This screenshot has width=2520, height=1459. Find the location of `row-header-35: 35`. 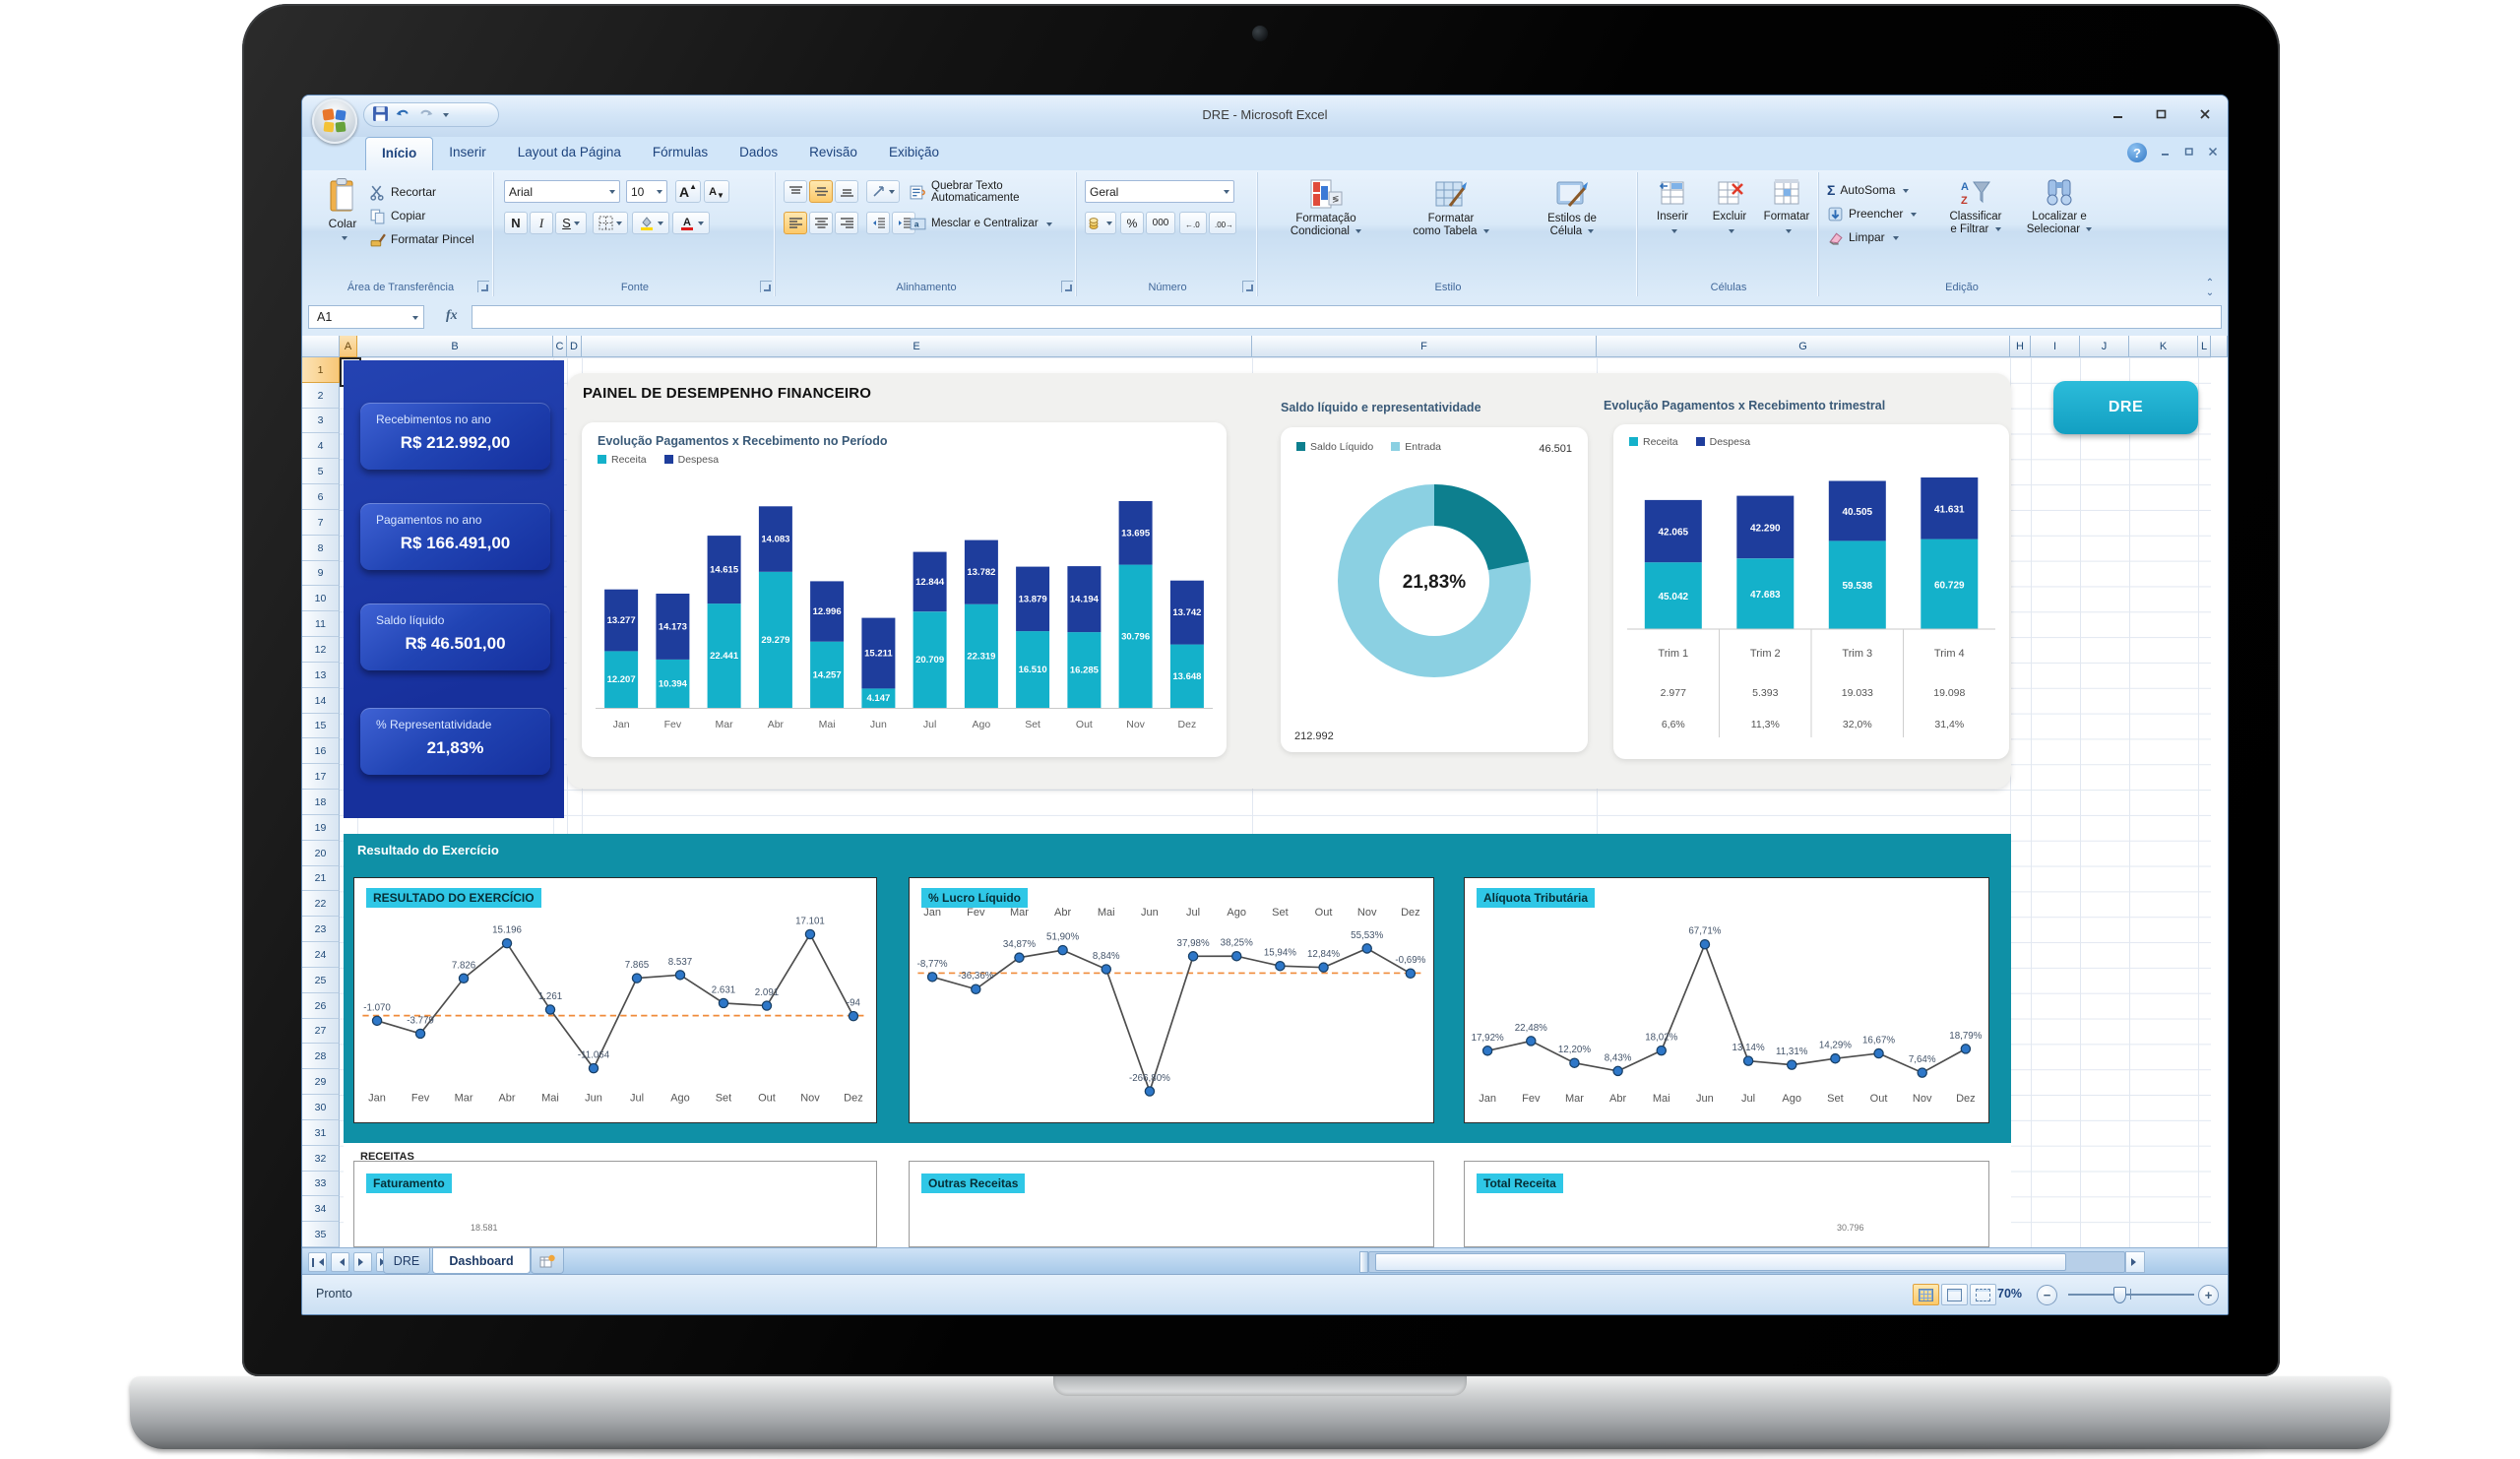

row-header-35: 35 is located at coordinates (321, 1234).